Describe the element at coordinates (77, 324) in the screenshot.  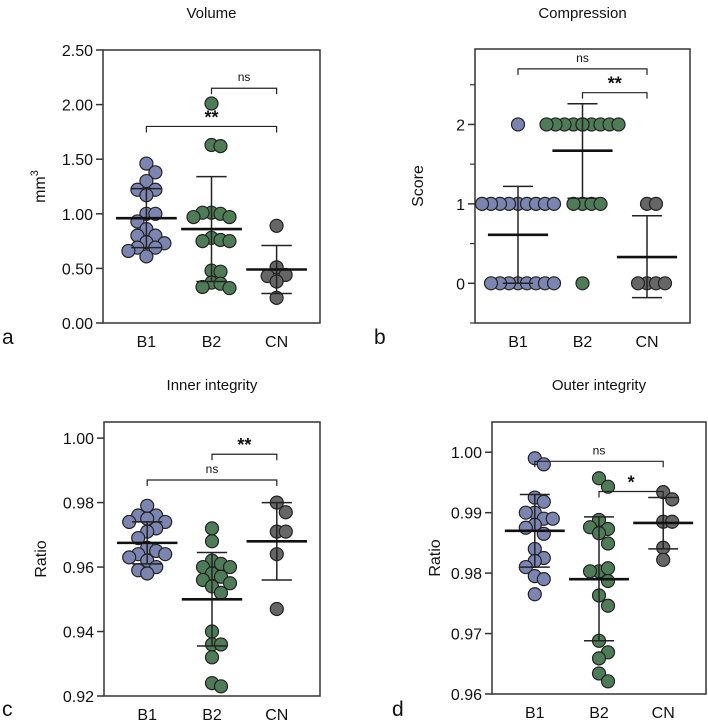
I see `y-tick-label: 0.00` at that location.